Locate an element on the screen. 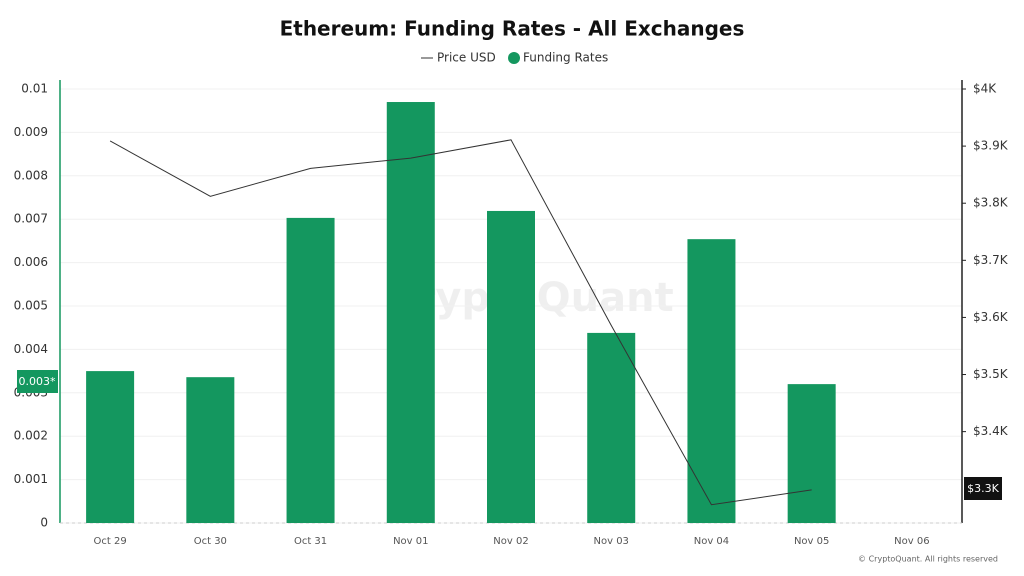 The width and height of the screenshot is (1024, 576). y2-tick-label: $3.8K is located at coordinates (991, 203).